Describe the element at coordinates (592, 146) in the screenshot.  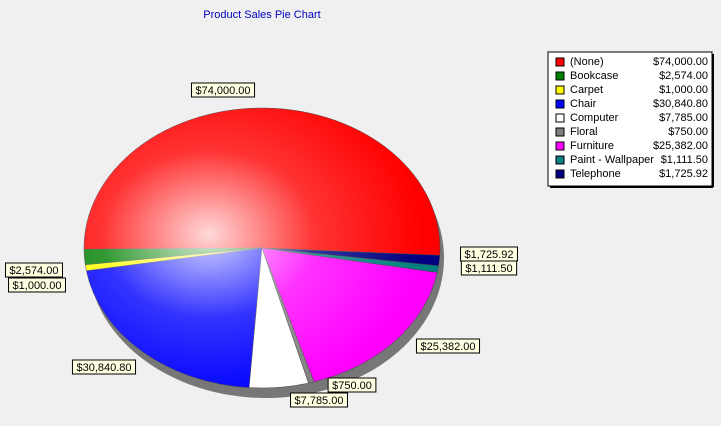
I see `legend-label: Furniture` at that location.